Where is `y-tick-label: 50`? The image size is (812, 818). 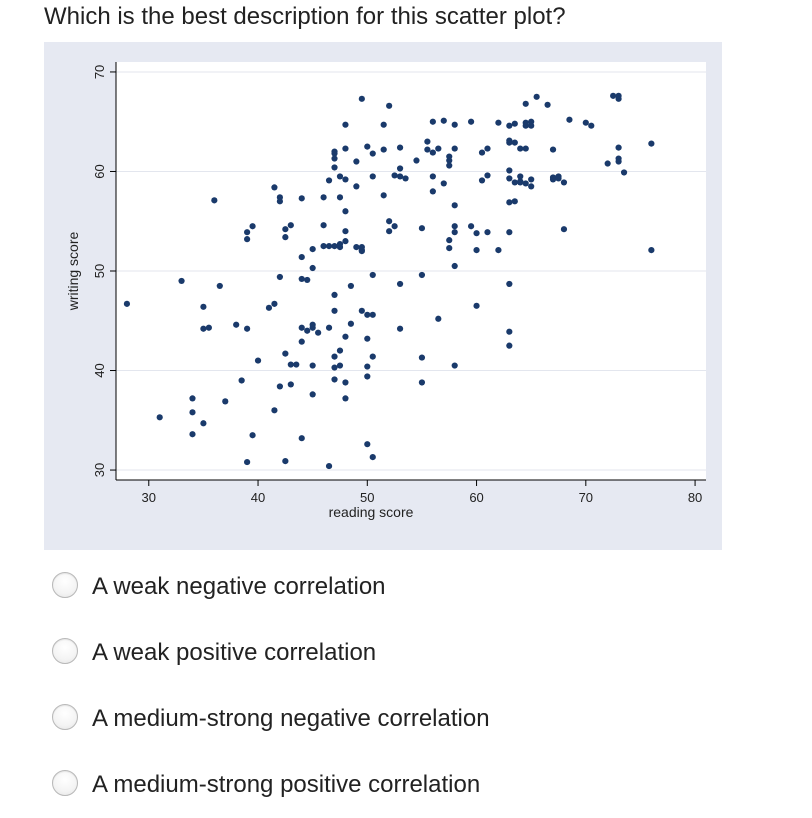 y-tick-label: 50 is located at coordinates (99, 271).